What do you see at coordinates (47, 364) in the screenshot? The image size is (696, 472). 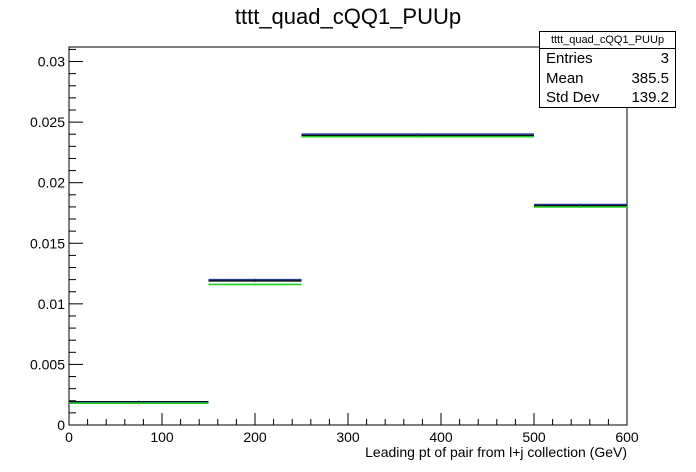 I see `y-tick-label: 0.005` at bounding box center [47, 364].